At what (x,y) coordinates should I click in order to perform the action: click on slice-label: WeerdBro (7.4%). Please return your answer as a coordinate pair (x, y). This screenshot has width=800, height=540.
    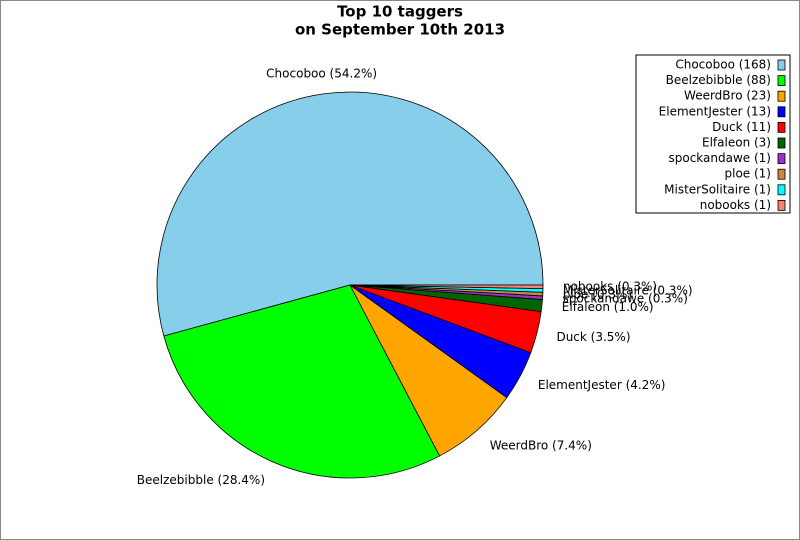
    Looking at the image, I should click on (541, 445).